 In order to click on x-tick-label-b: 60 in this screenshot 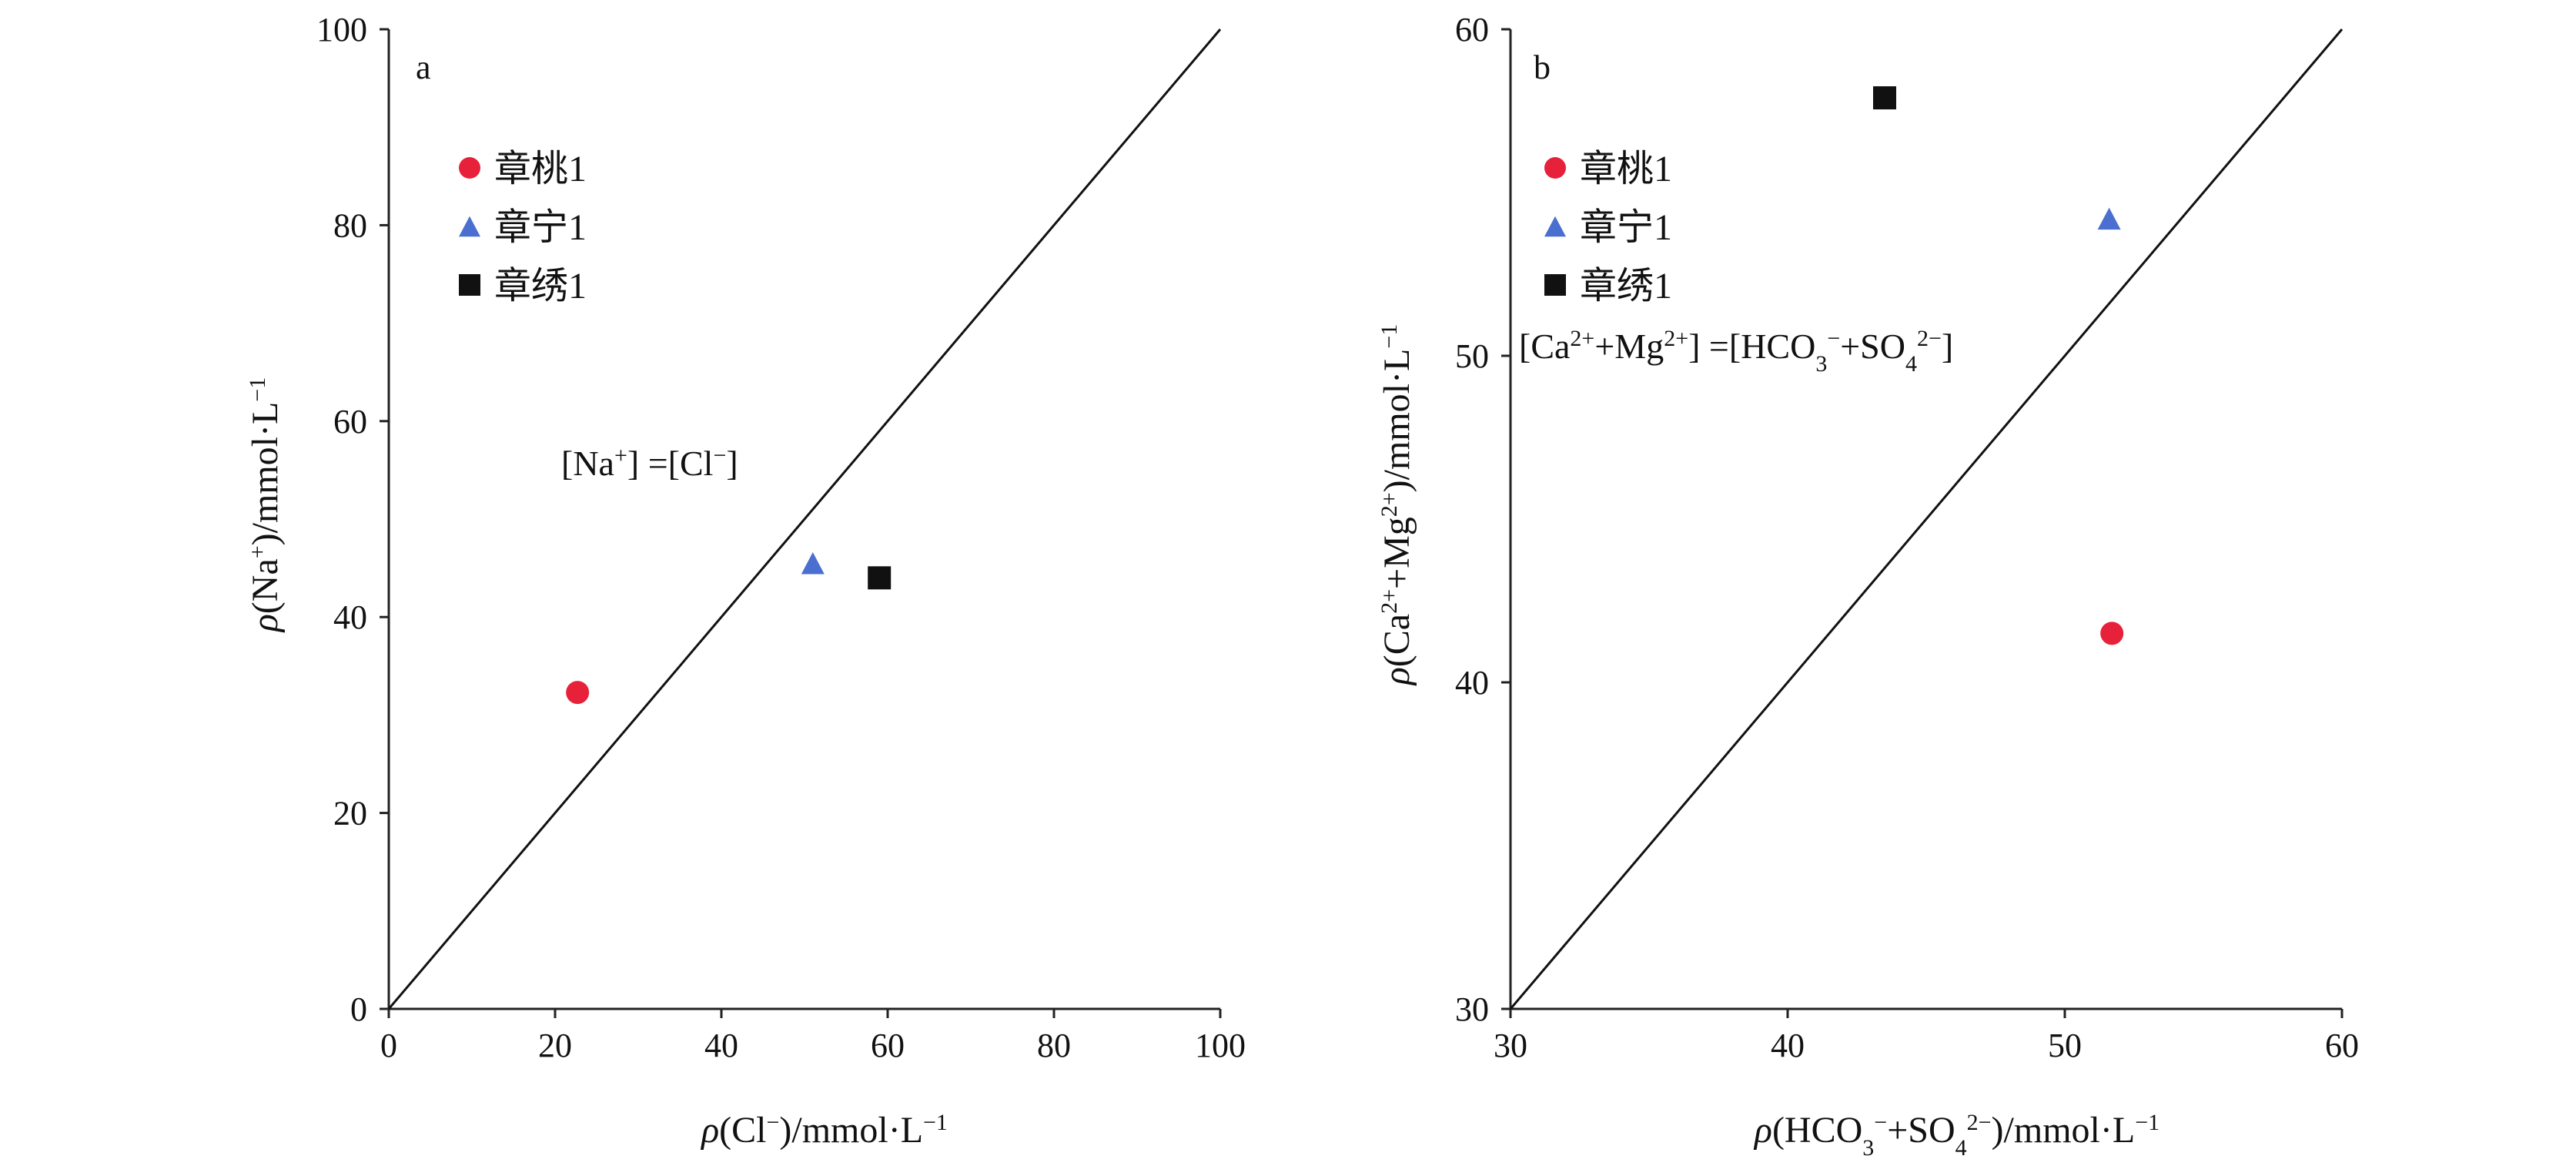, I will do `click(2342, 1045)`.